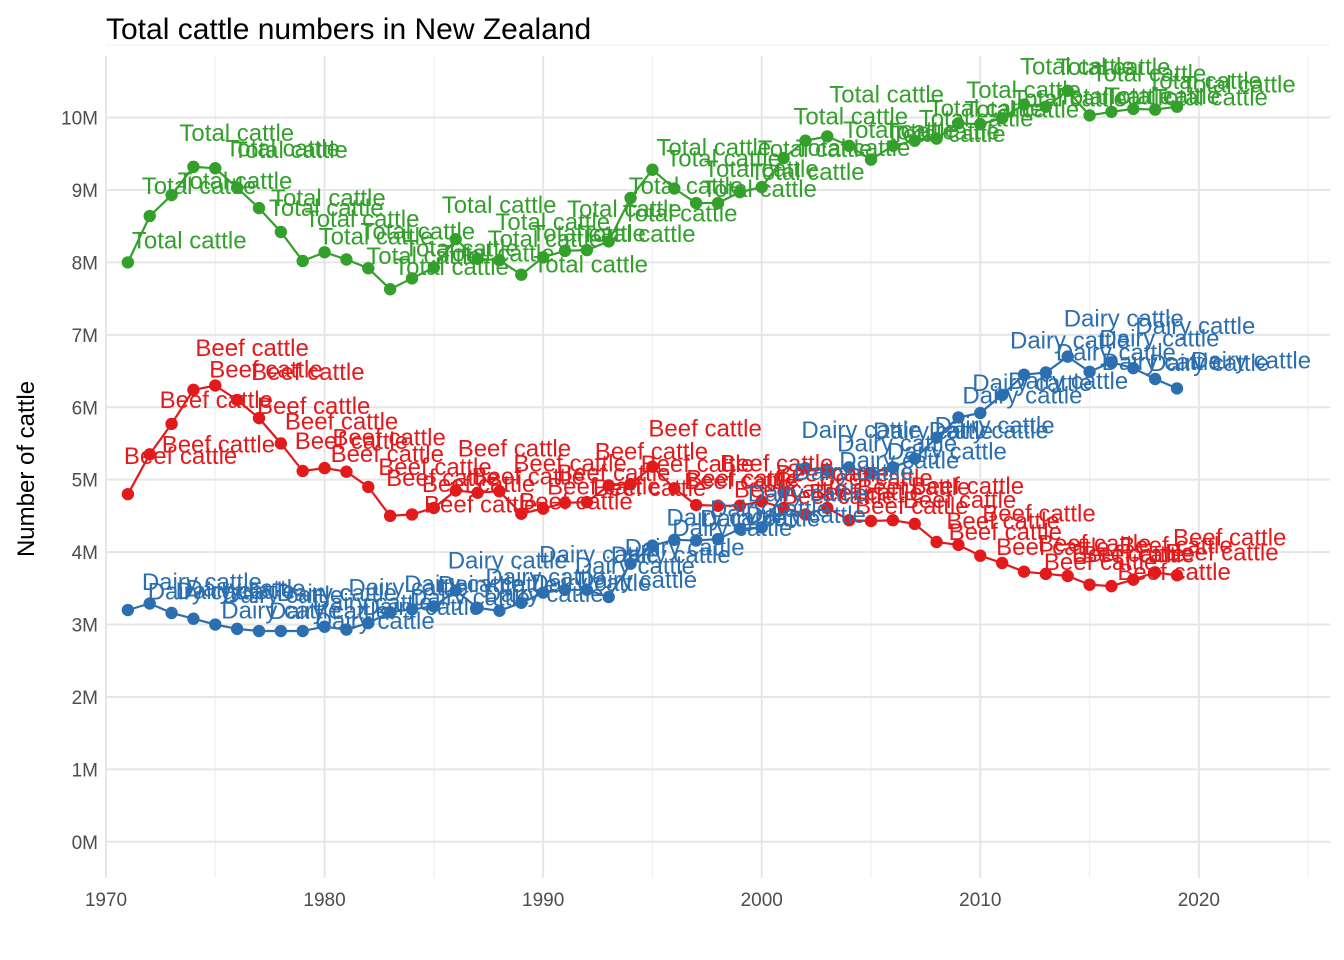 The height and width of the screenshot is (960, 1344). What do you see at coordinates (85, 843) in the screenshot?
I see `y-tick-label: 0M` at bounding box center [85, 843].